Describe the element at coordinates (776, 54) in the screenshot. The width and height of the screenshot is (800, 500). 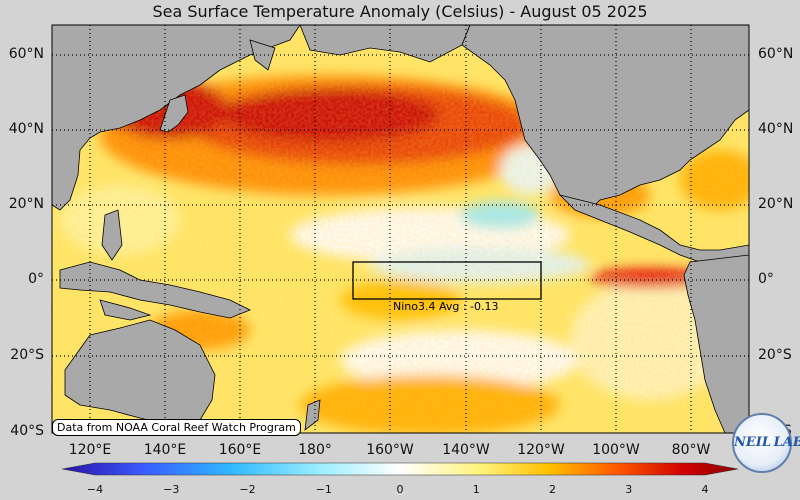
I see `latitude-label-right: 60°N` at that location.